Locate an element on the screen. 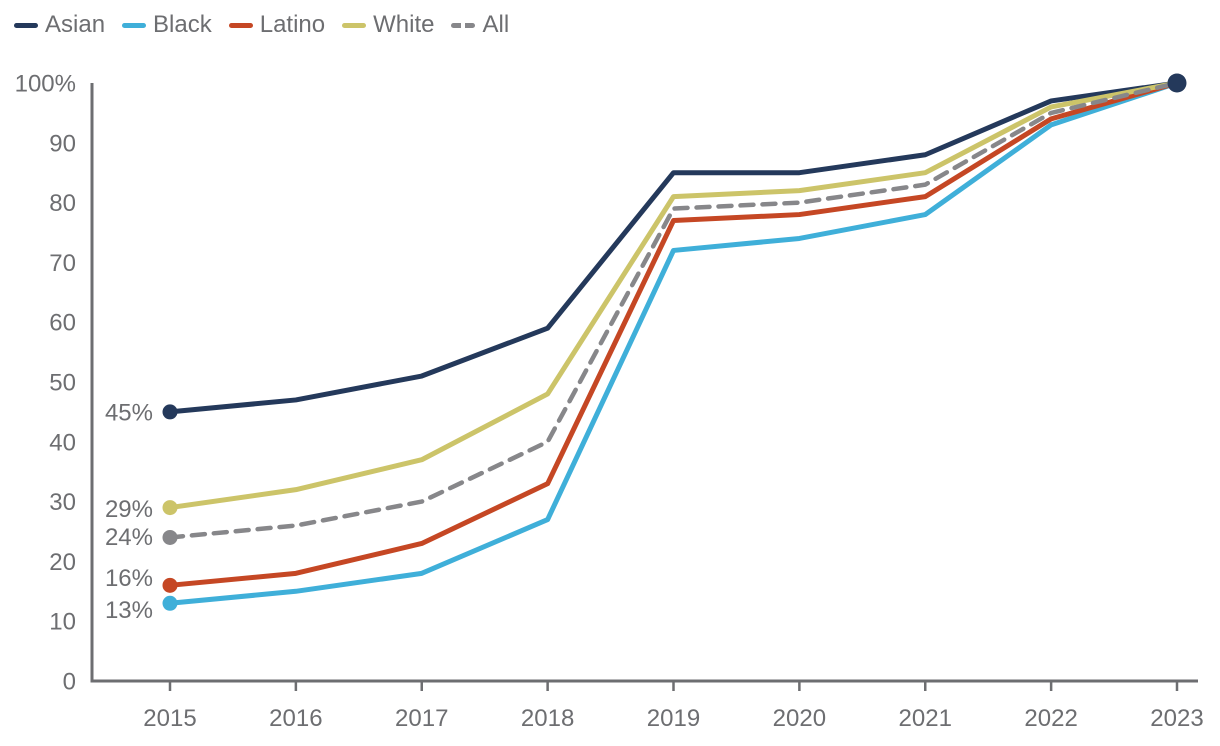  legend-swatch-latino is located at coordinates (240, 25).